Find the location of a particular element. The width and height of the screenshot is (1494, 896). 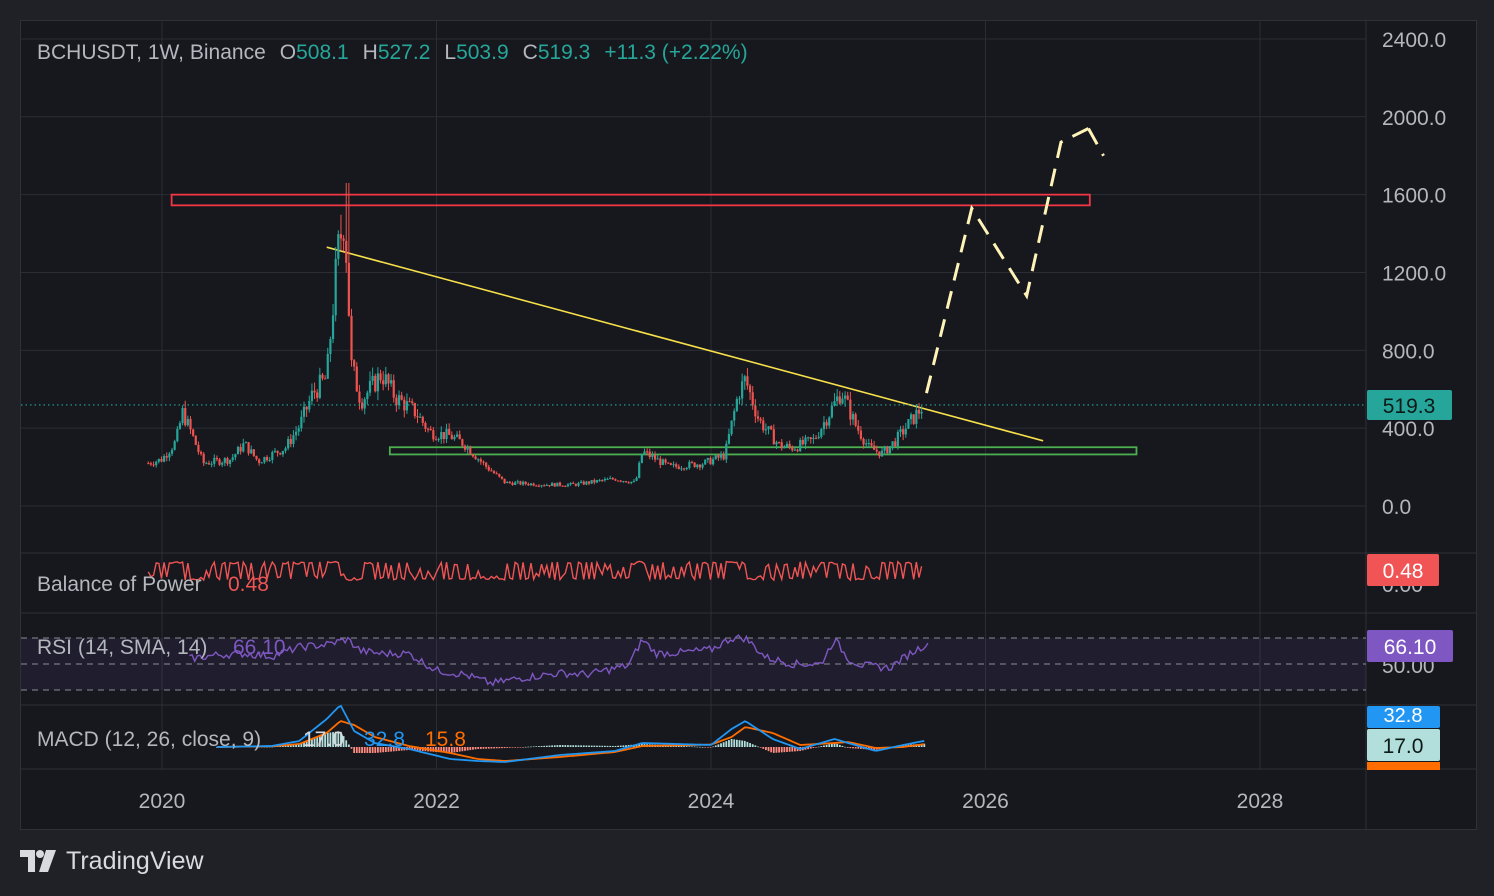

macd-line is located at coordinates (570, 733).